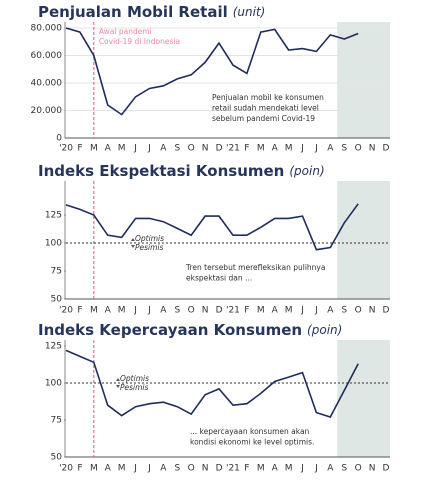  Describe the element at coordinates (249, 12) in the screenshot. I see `unit: (unit)` at that location.